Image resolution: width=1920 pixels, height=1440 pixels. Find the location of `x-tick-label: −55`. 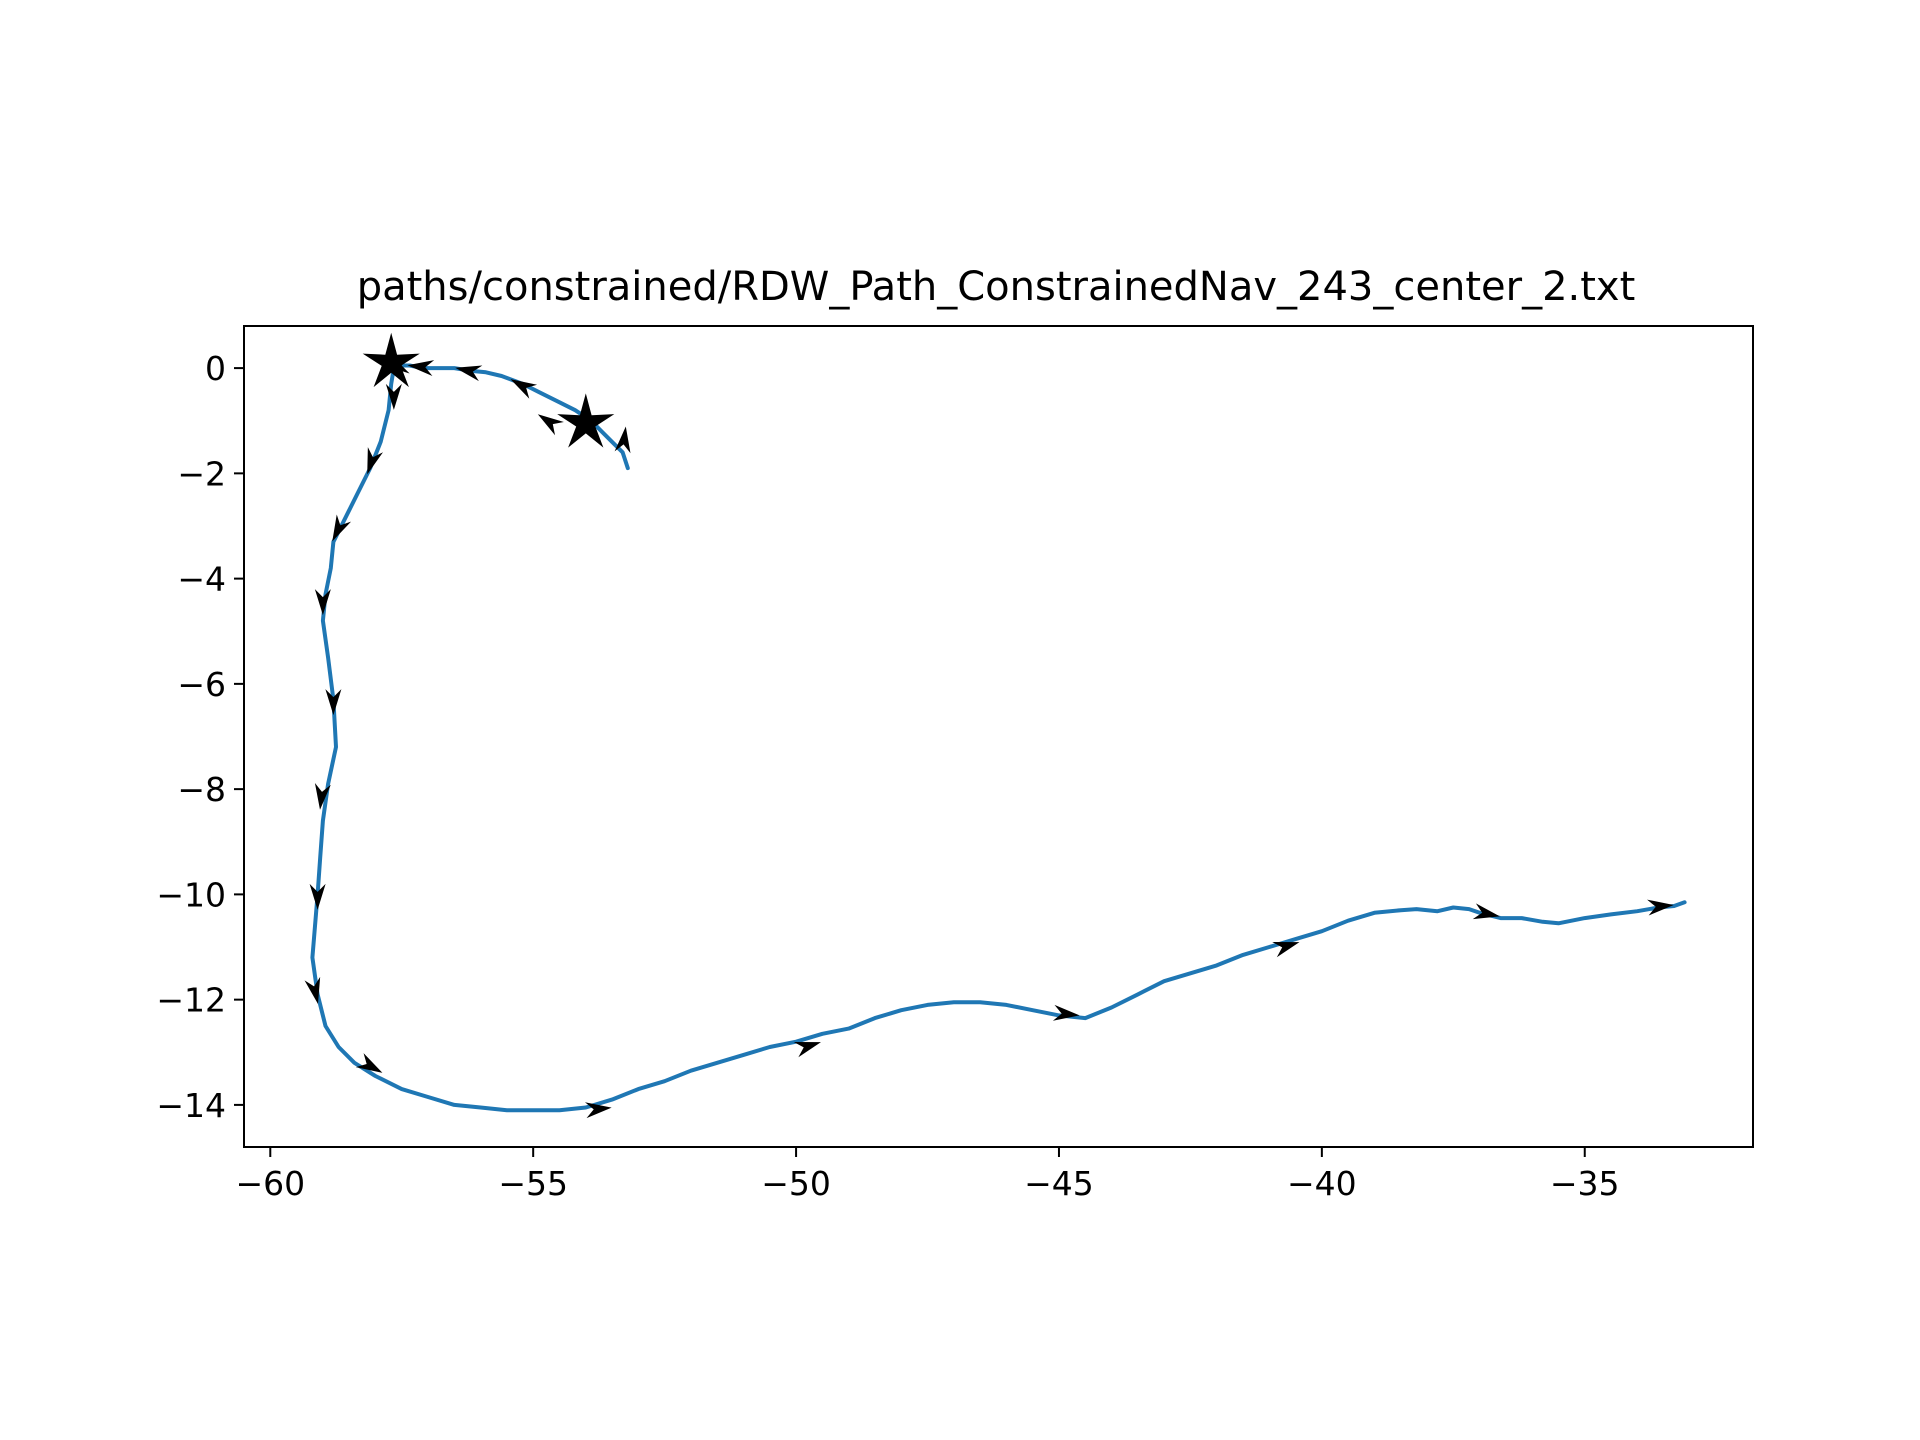

x-tick-label: −55 is located at coordinates (533, 1183).